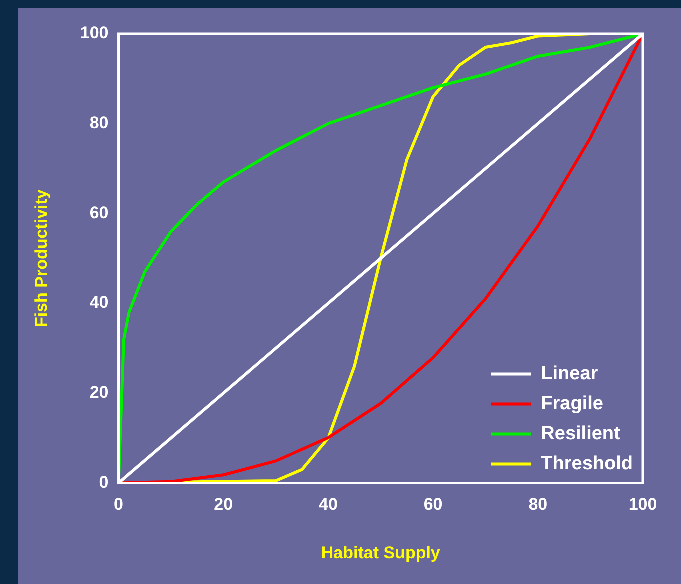 This screenshot has width=681, height=584. What do you see at coordinates (433, 504) in the screenshot?
I see `x-tick-label: 60` at bounding box center [433, 504].